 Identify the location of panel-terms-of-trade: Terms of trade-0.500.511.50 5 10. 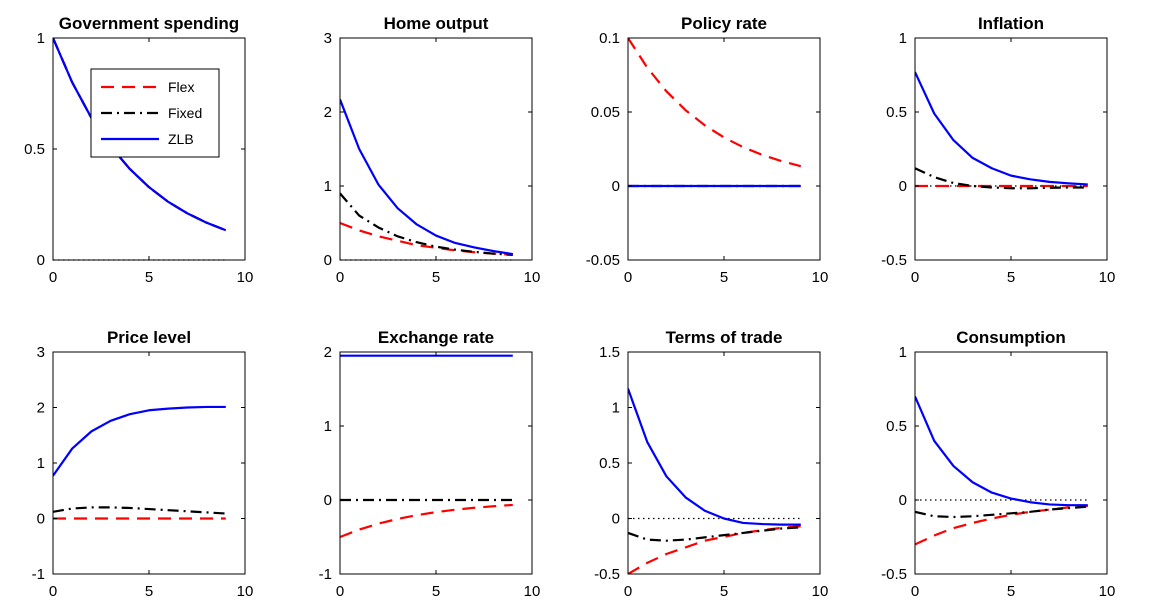
(711, 464).